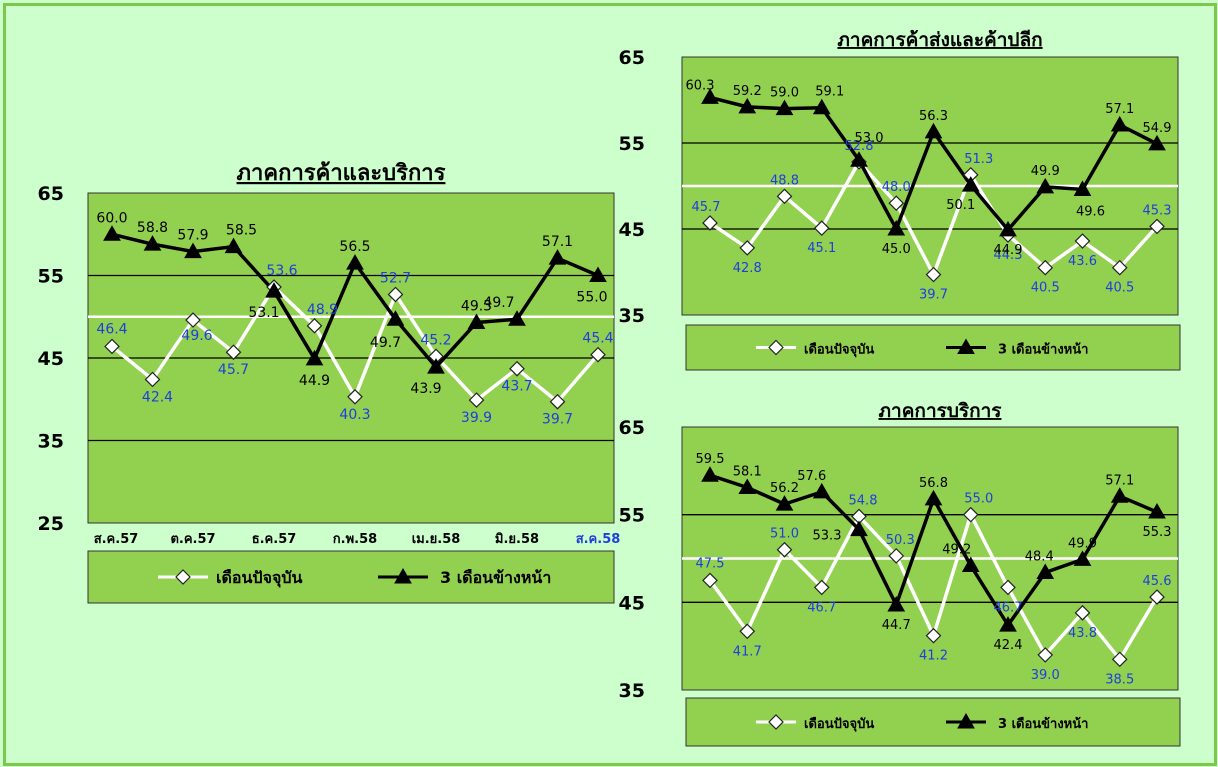 This screenshot has width=1218, height=767. I want to click on data-label-next-3-months: 48.4, so click(1039, 557).